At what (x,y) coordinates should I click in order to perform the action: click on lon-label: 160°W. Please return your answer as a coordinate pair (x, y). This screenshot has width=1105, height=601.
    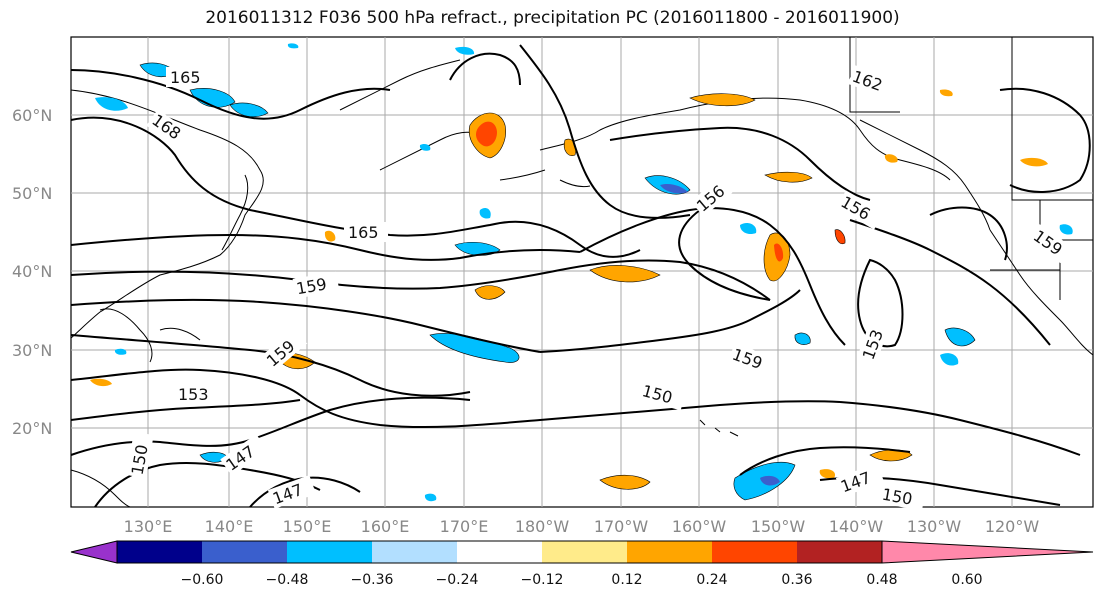
    Looking at the image, I should click on (699, 526).